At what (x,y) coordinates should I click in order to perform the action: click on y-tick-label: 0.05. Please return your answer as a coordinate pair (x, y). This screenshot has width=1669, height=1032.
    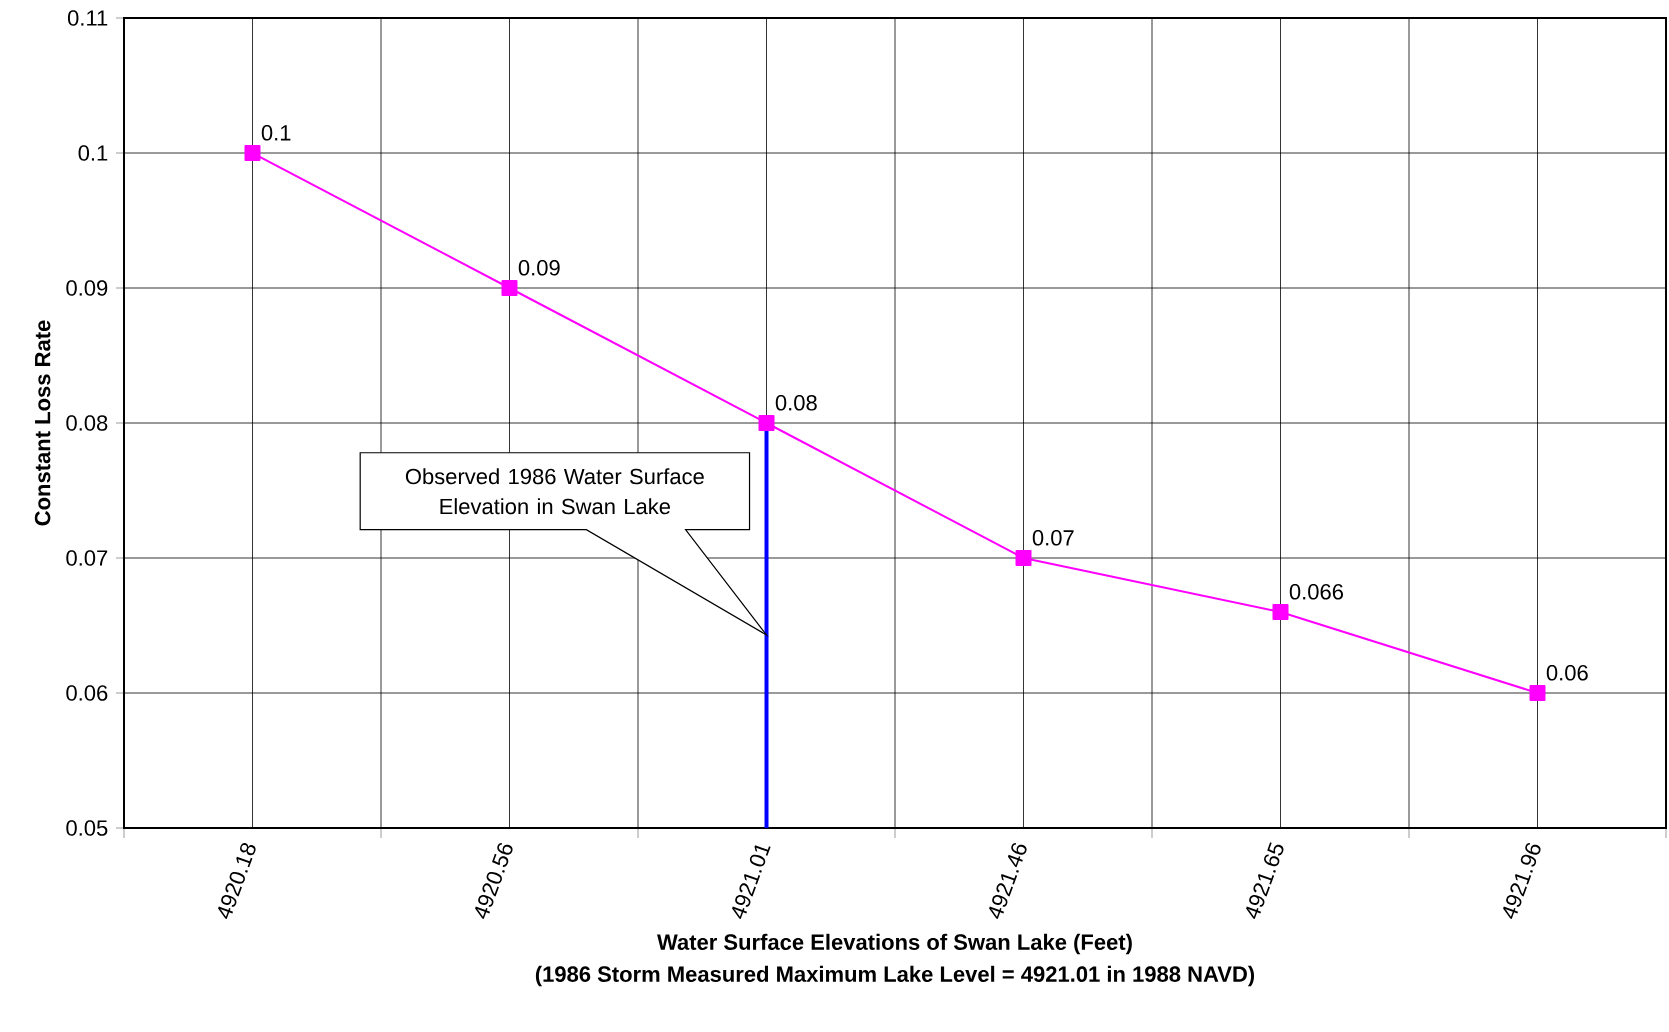
    Looking at the image, I should click on (87, 828).